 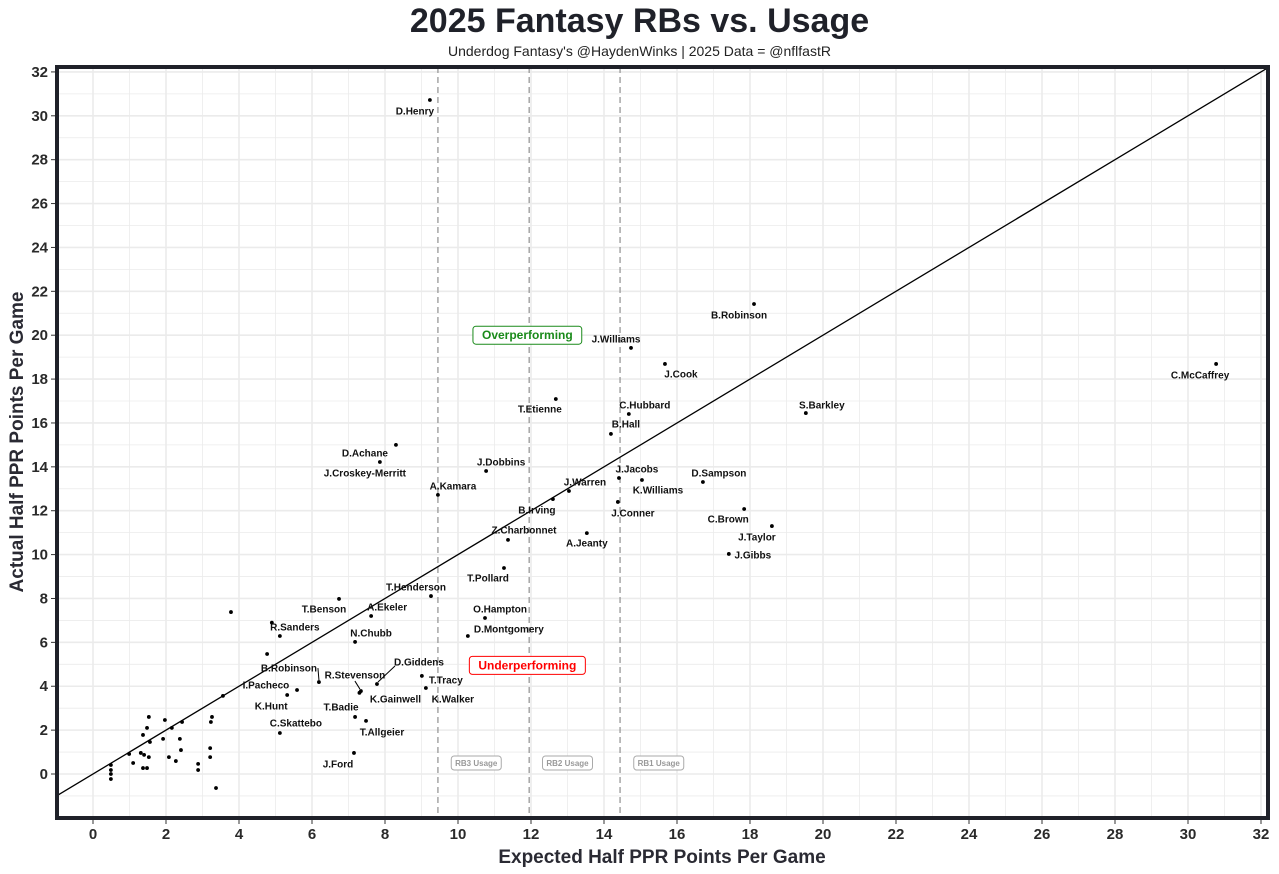 What do you see at coordinates (341, 707) in the screenshot?
I see `point-label: T.Badie` at bounding box center [341, 707].